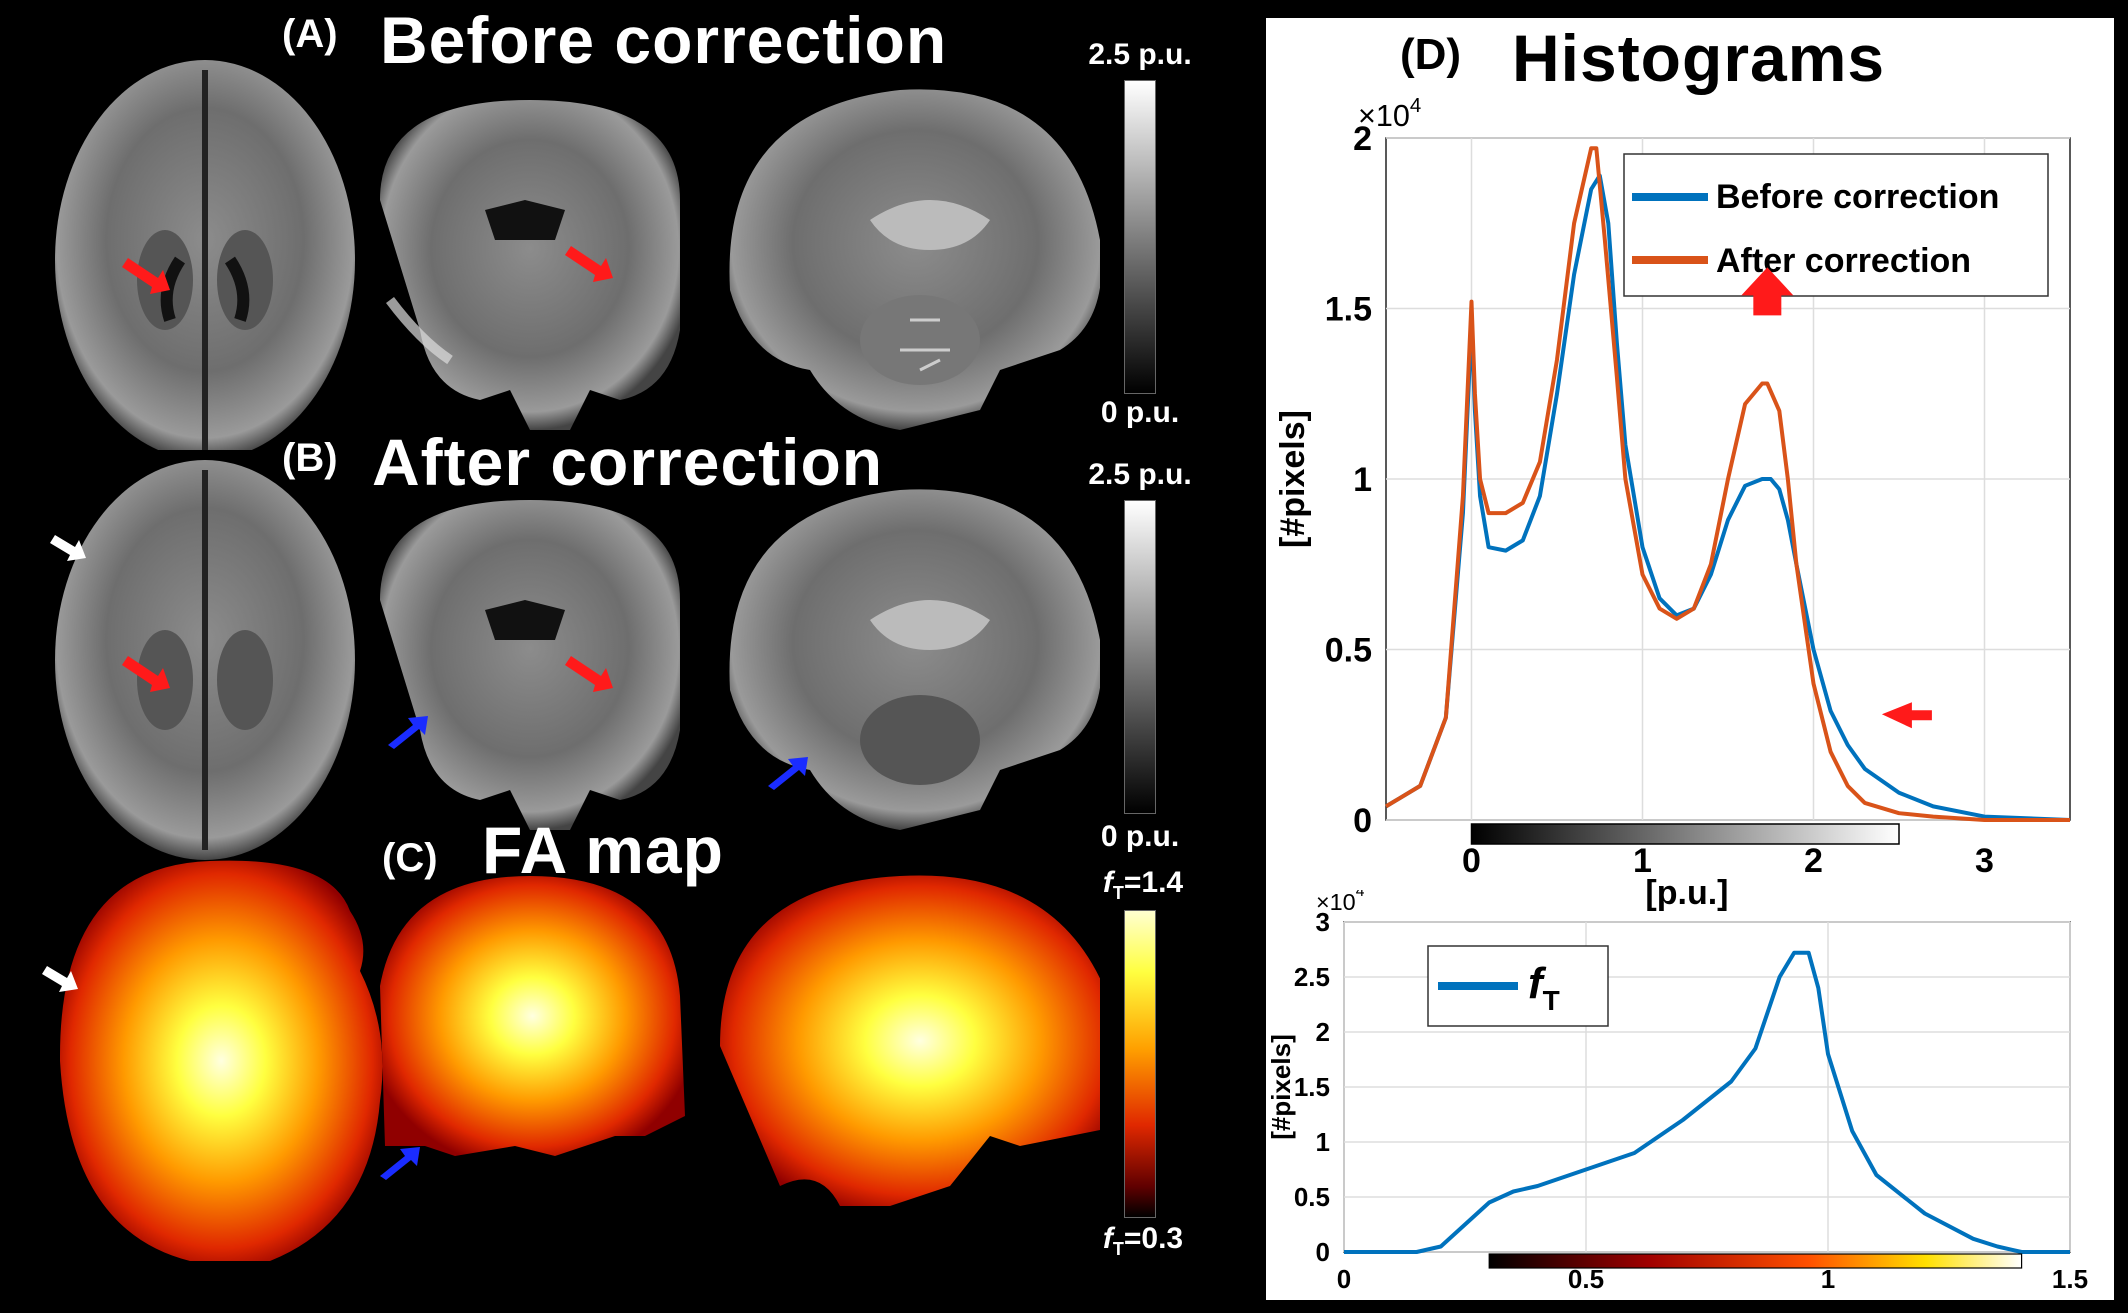  Describe the element at coordinates (628, 462) in the screenshot. I see `panel-b-title: After correction` at that location.